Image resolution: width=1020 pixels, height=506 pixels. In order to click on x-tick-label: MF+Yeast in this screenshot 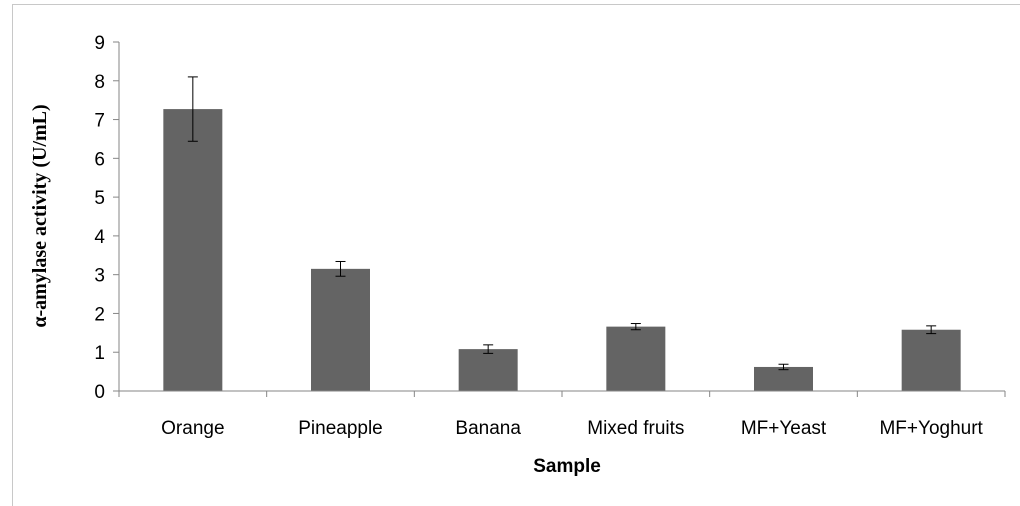, I will do `click(784, 428)`.